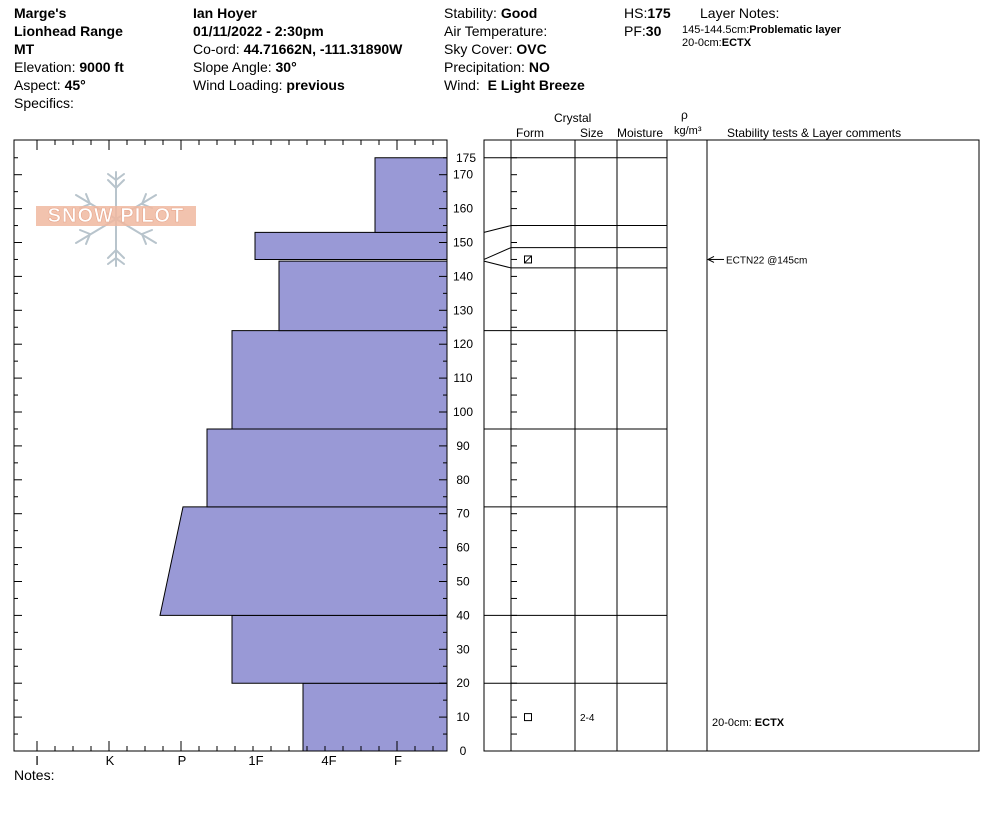 Image resolution: width=994 pixels, height=840 pixels. Describe the element at coordinates (592, 133) in the screenshot. I see `size-header: Size` at that location.